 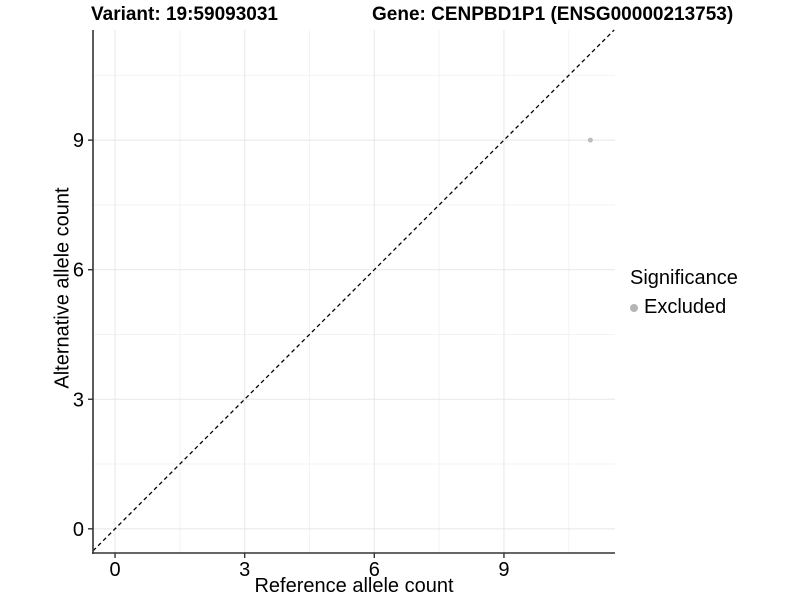 I want to click on legend-item-excluded: Excluded, so click(x=684, y=307).